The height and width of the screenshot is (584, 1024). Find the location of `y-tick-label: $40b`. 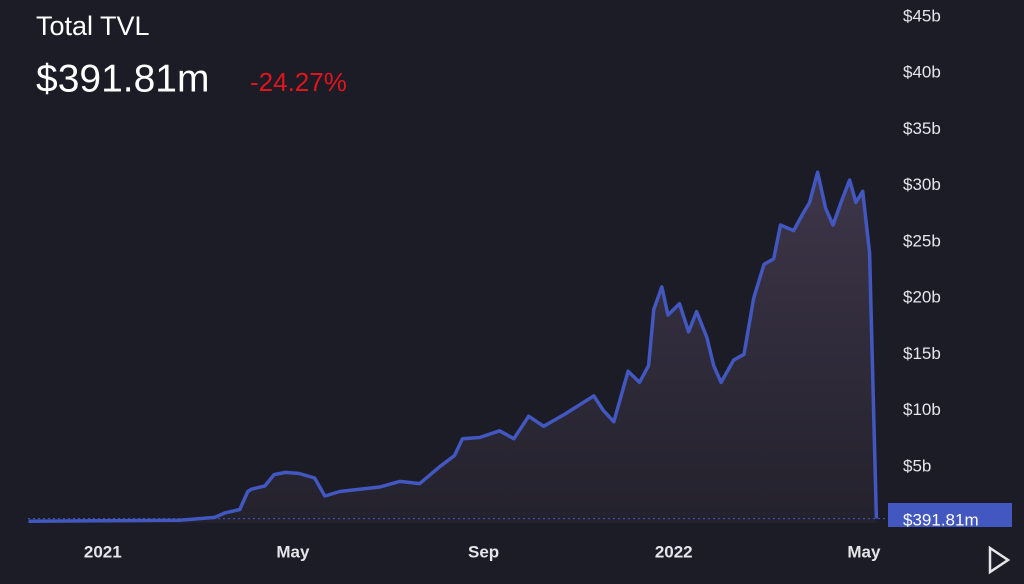

y-tick-label: $40b is located at coordinates (922, 72).